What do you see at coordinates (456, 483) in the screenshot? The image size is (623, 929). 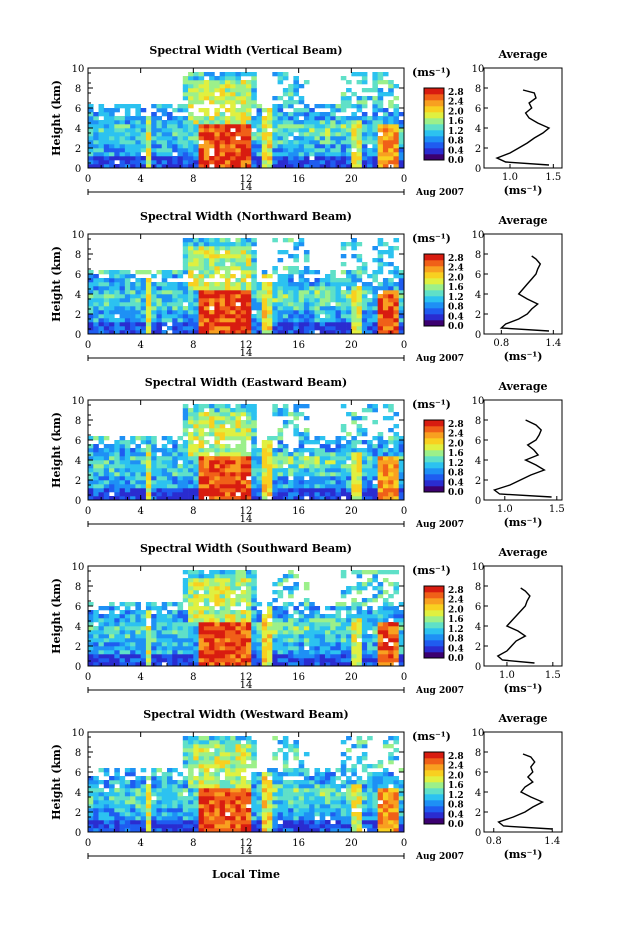 I see `colorbar-tick-label: 0.4` at bounding box center [456, 483].